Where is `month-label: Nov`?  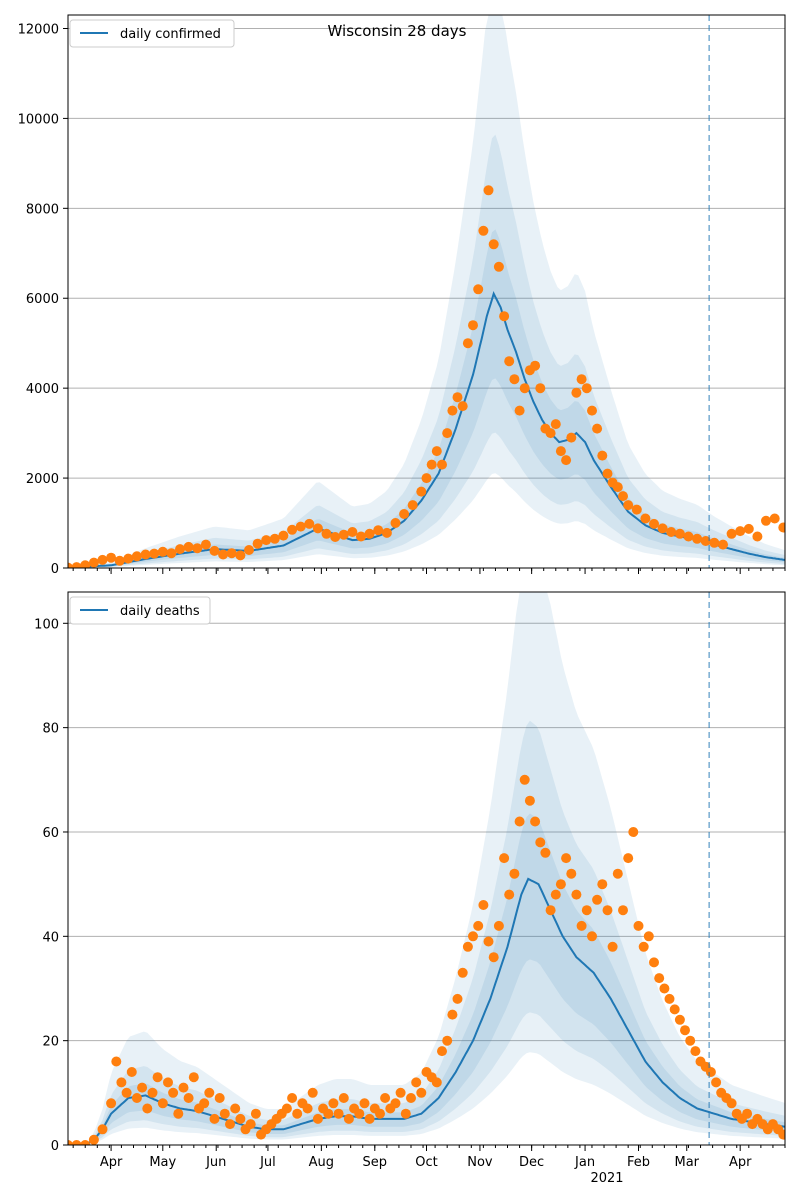
month-label: Nov is located at coordinates (480, 1162).